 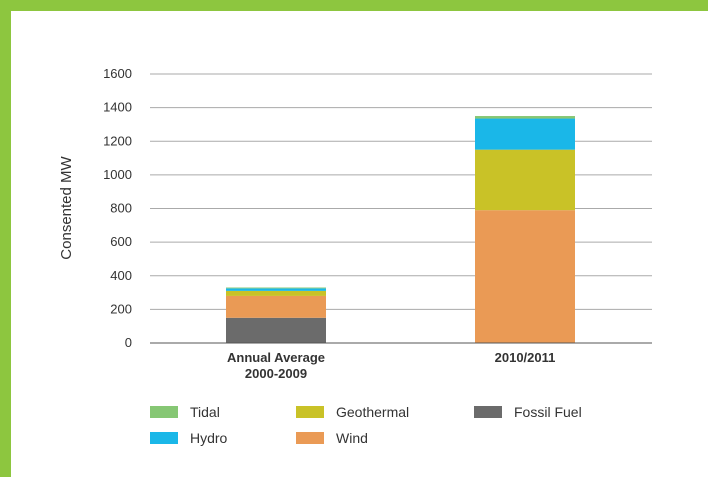 What do you see at coordinates (366, 425) in the screenshot?
I see `legend: Tidal Geothermal Fossil Fuel Hydro Wind` at bounding box center [366, 425].